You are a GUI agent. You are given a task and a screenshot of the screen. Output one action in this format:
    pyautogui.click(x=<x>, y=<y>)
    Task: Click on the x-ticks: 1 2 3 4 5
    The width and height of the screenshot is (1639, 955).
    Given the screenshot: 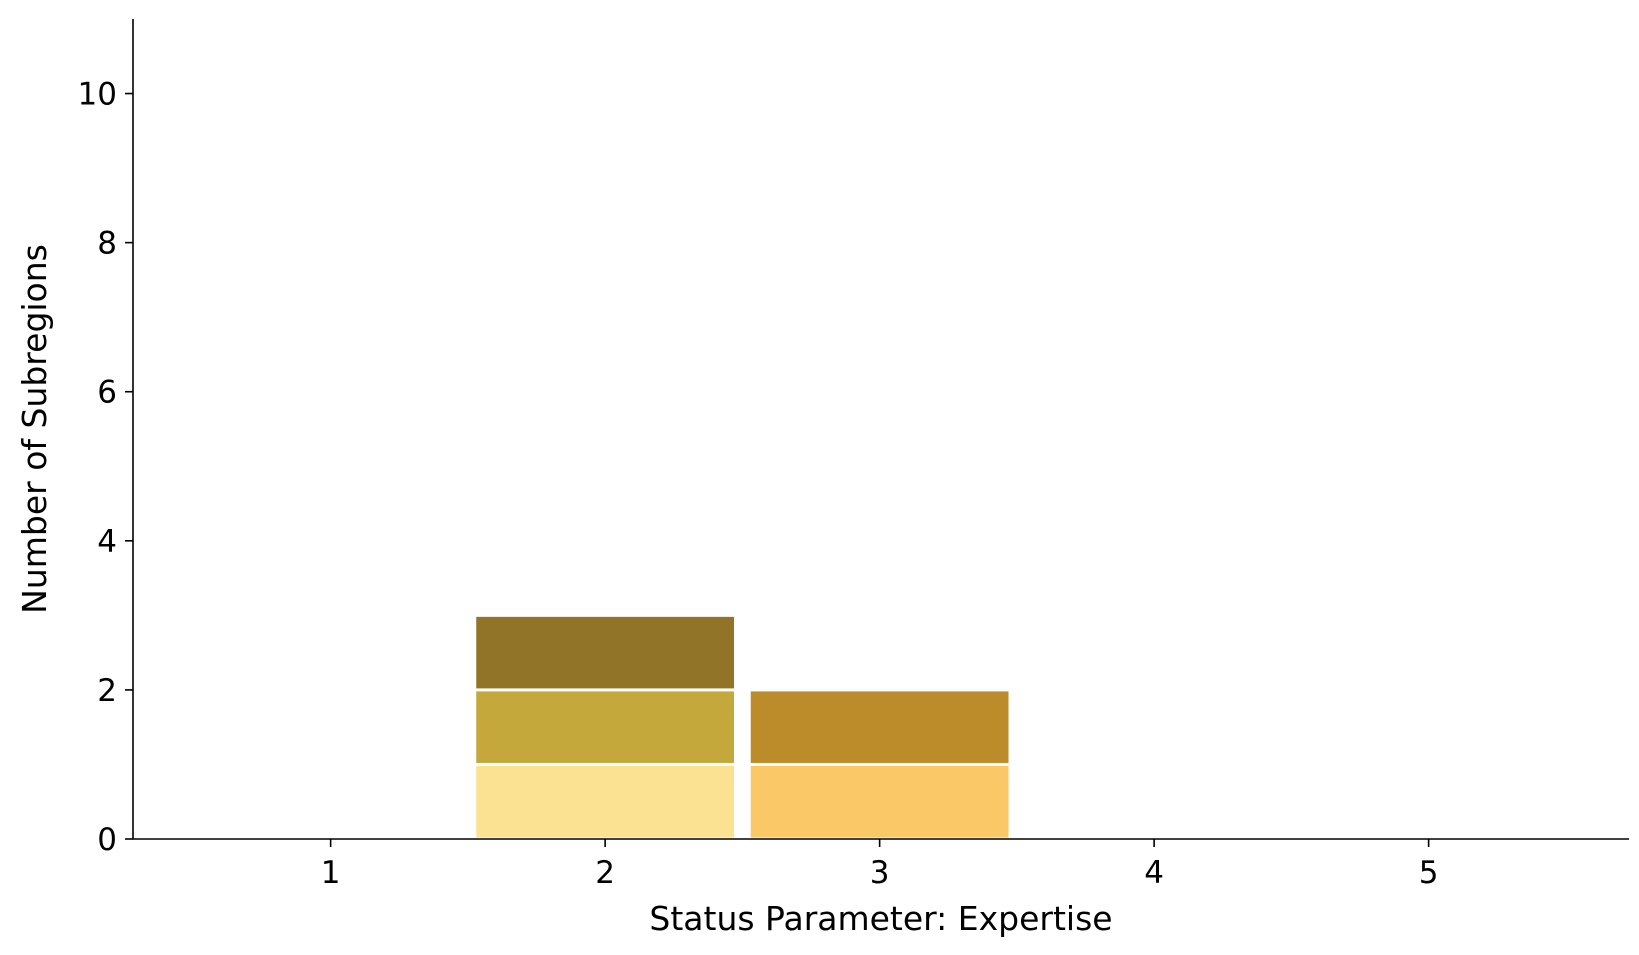 What is the action you would take?
    pyautogui.click(x=880, y=865)
    